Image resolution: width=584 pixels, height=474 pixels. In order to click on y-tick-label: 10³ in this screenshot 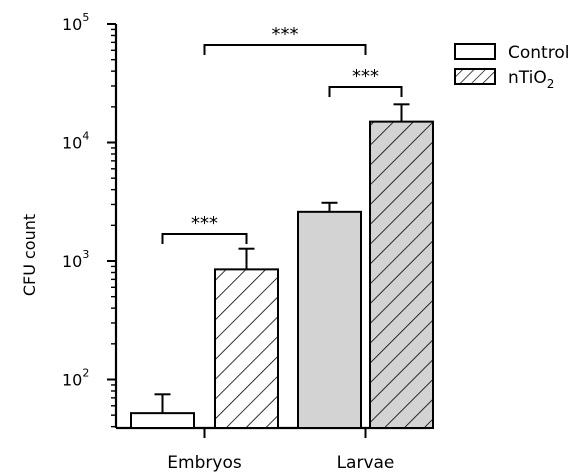, I will do `click(75, 259)`.